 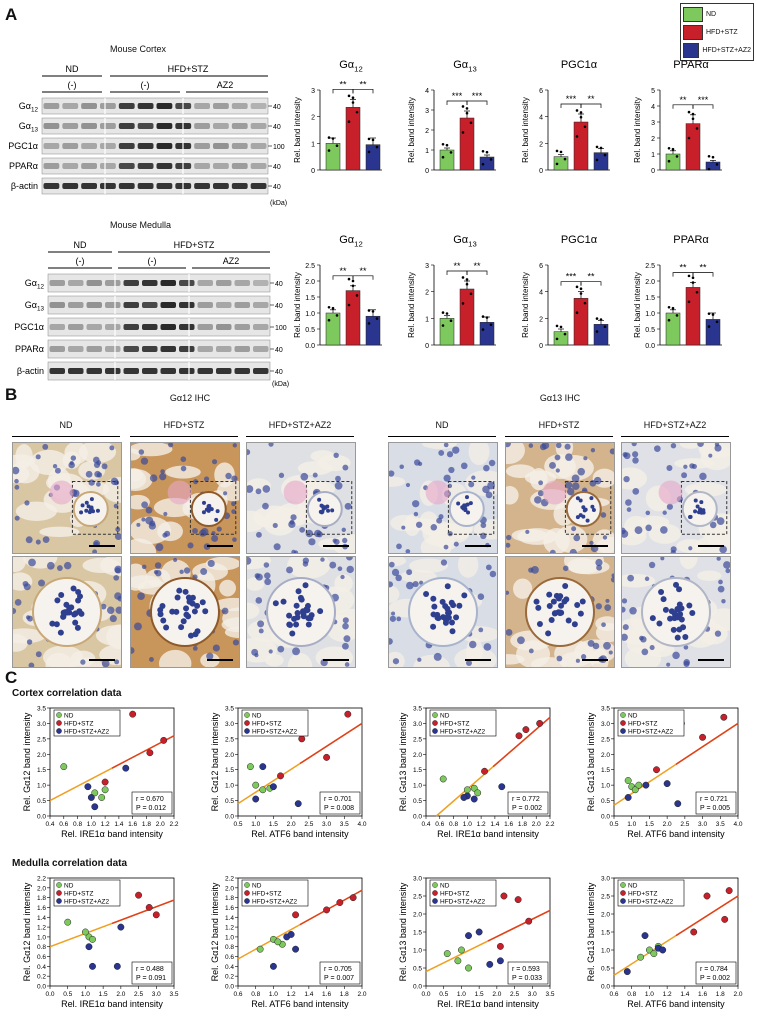 What do you see at coordinates (653, 91) in the screenshot?
I see `y-tick-label: 5` at bounding box center [653, 91].